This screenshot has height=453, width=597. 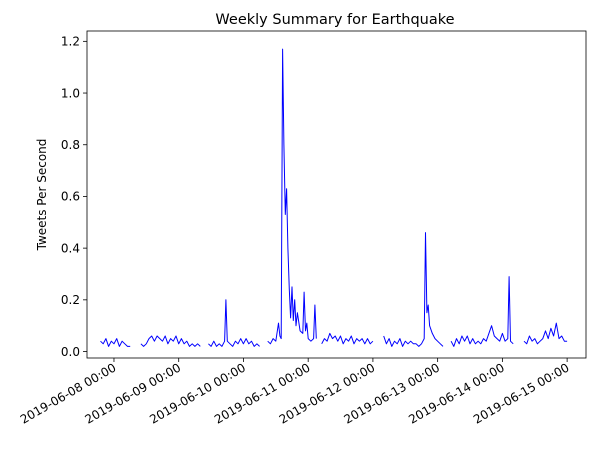 What do you see at coordinates (70, 42) in the screenshot?
I see `y-tick-label: 1.2` at bounding box center [70, 42].